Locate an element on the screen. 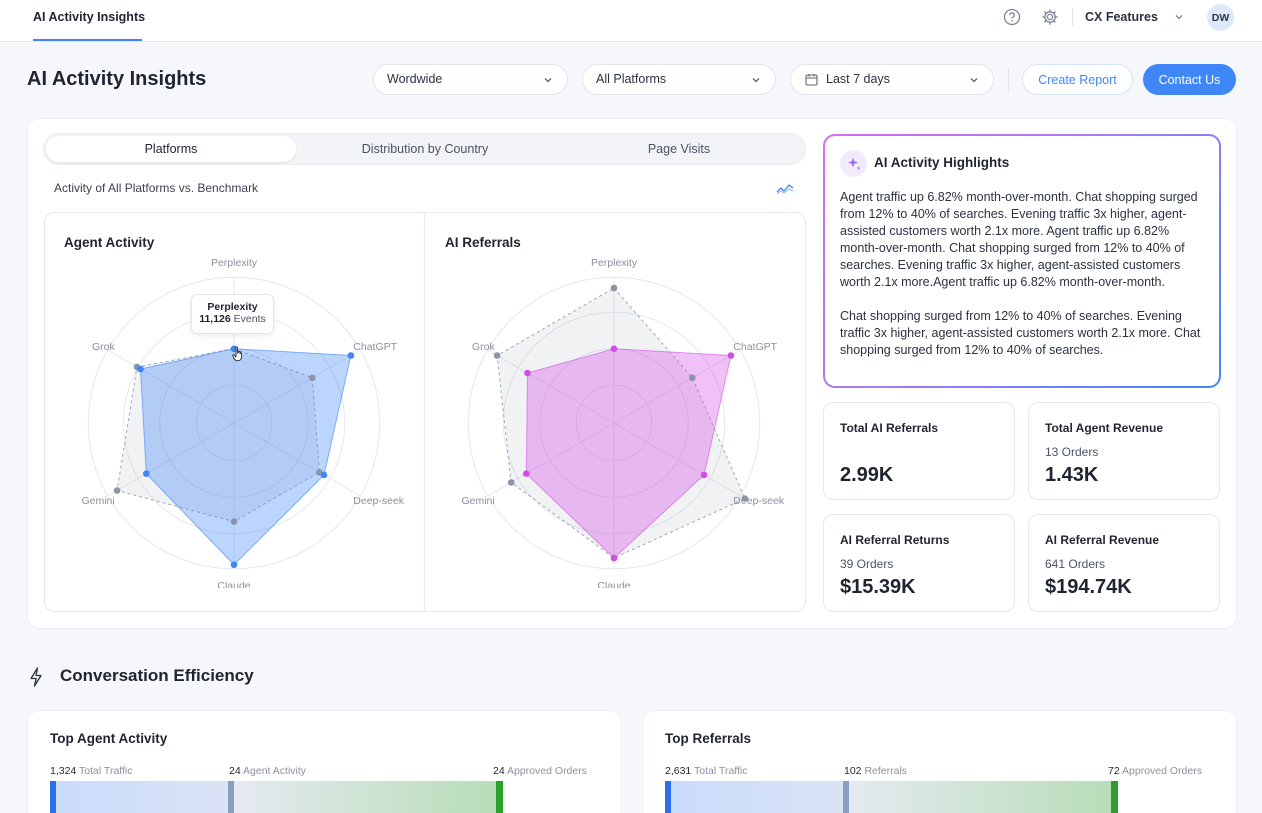  kpi-ai-referral-revenue: AI Referral Revenue 641 Orders $194.74K is located at coordinates (1124, 563).